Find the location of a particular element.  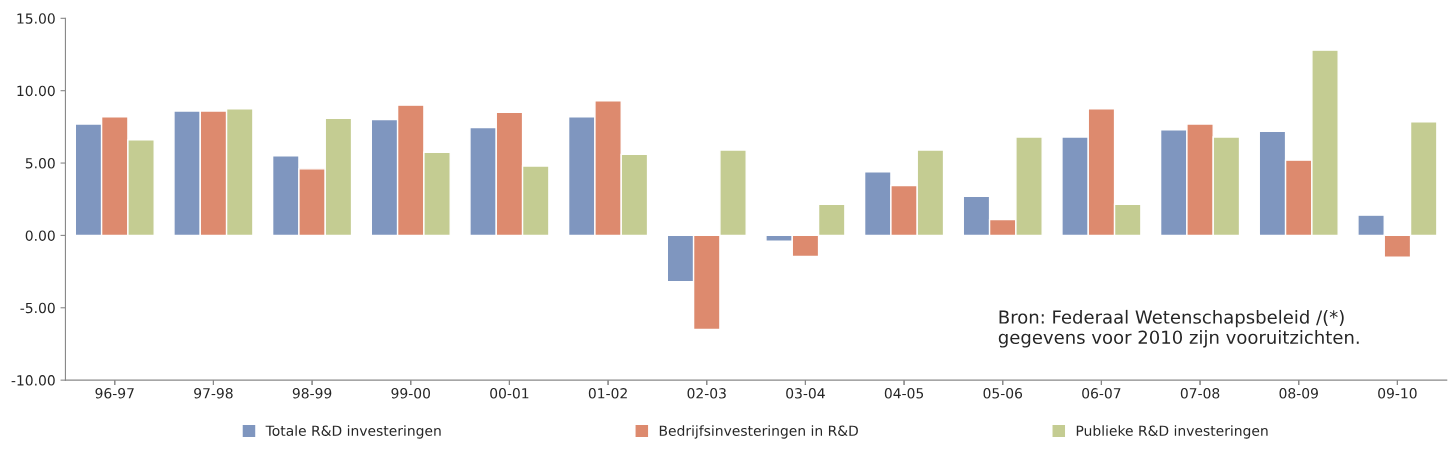

annotation: Bron: Federaal Wetenschapsbeleid /(*) gegevens voor 2010 zijn vooruitzichten. is located at coordinates (1178, 328).